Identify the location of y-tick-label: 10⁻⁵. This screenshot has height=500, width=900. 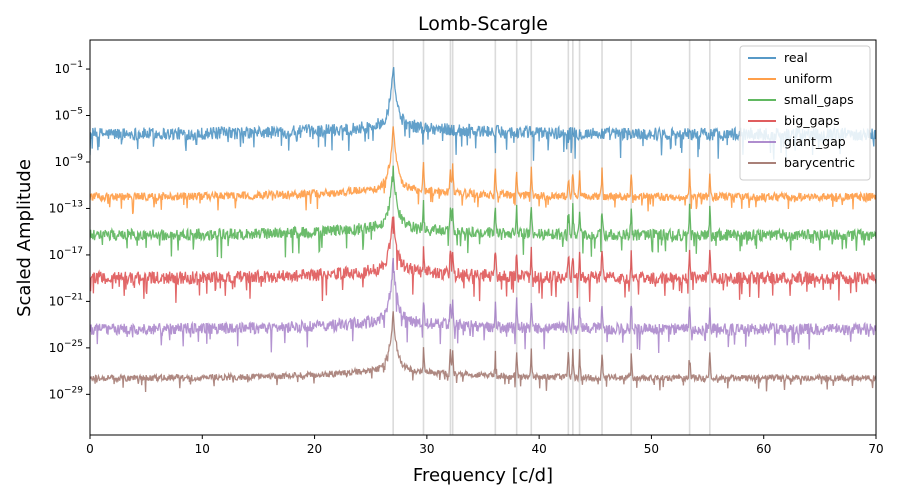
(68, 115).